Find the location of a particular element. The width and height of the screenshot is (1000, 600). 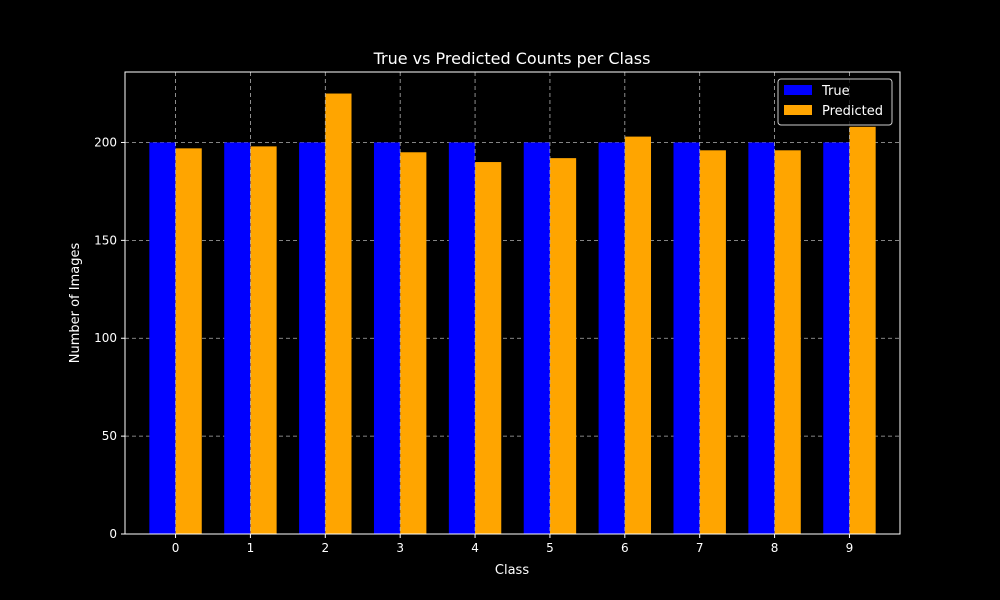

y-tick-label: 150 is located at coordinates (105, 240).